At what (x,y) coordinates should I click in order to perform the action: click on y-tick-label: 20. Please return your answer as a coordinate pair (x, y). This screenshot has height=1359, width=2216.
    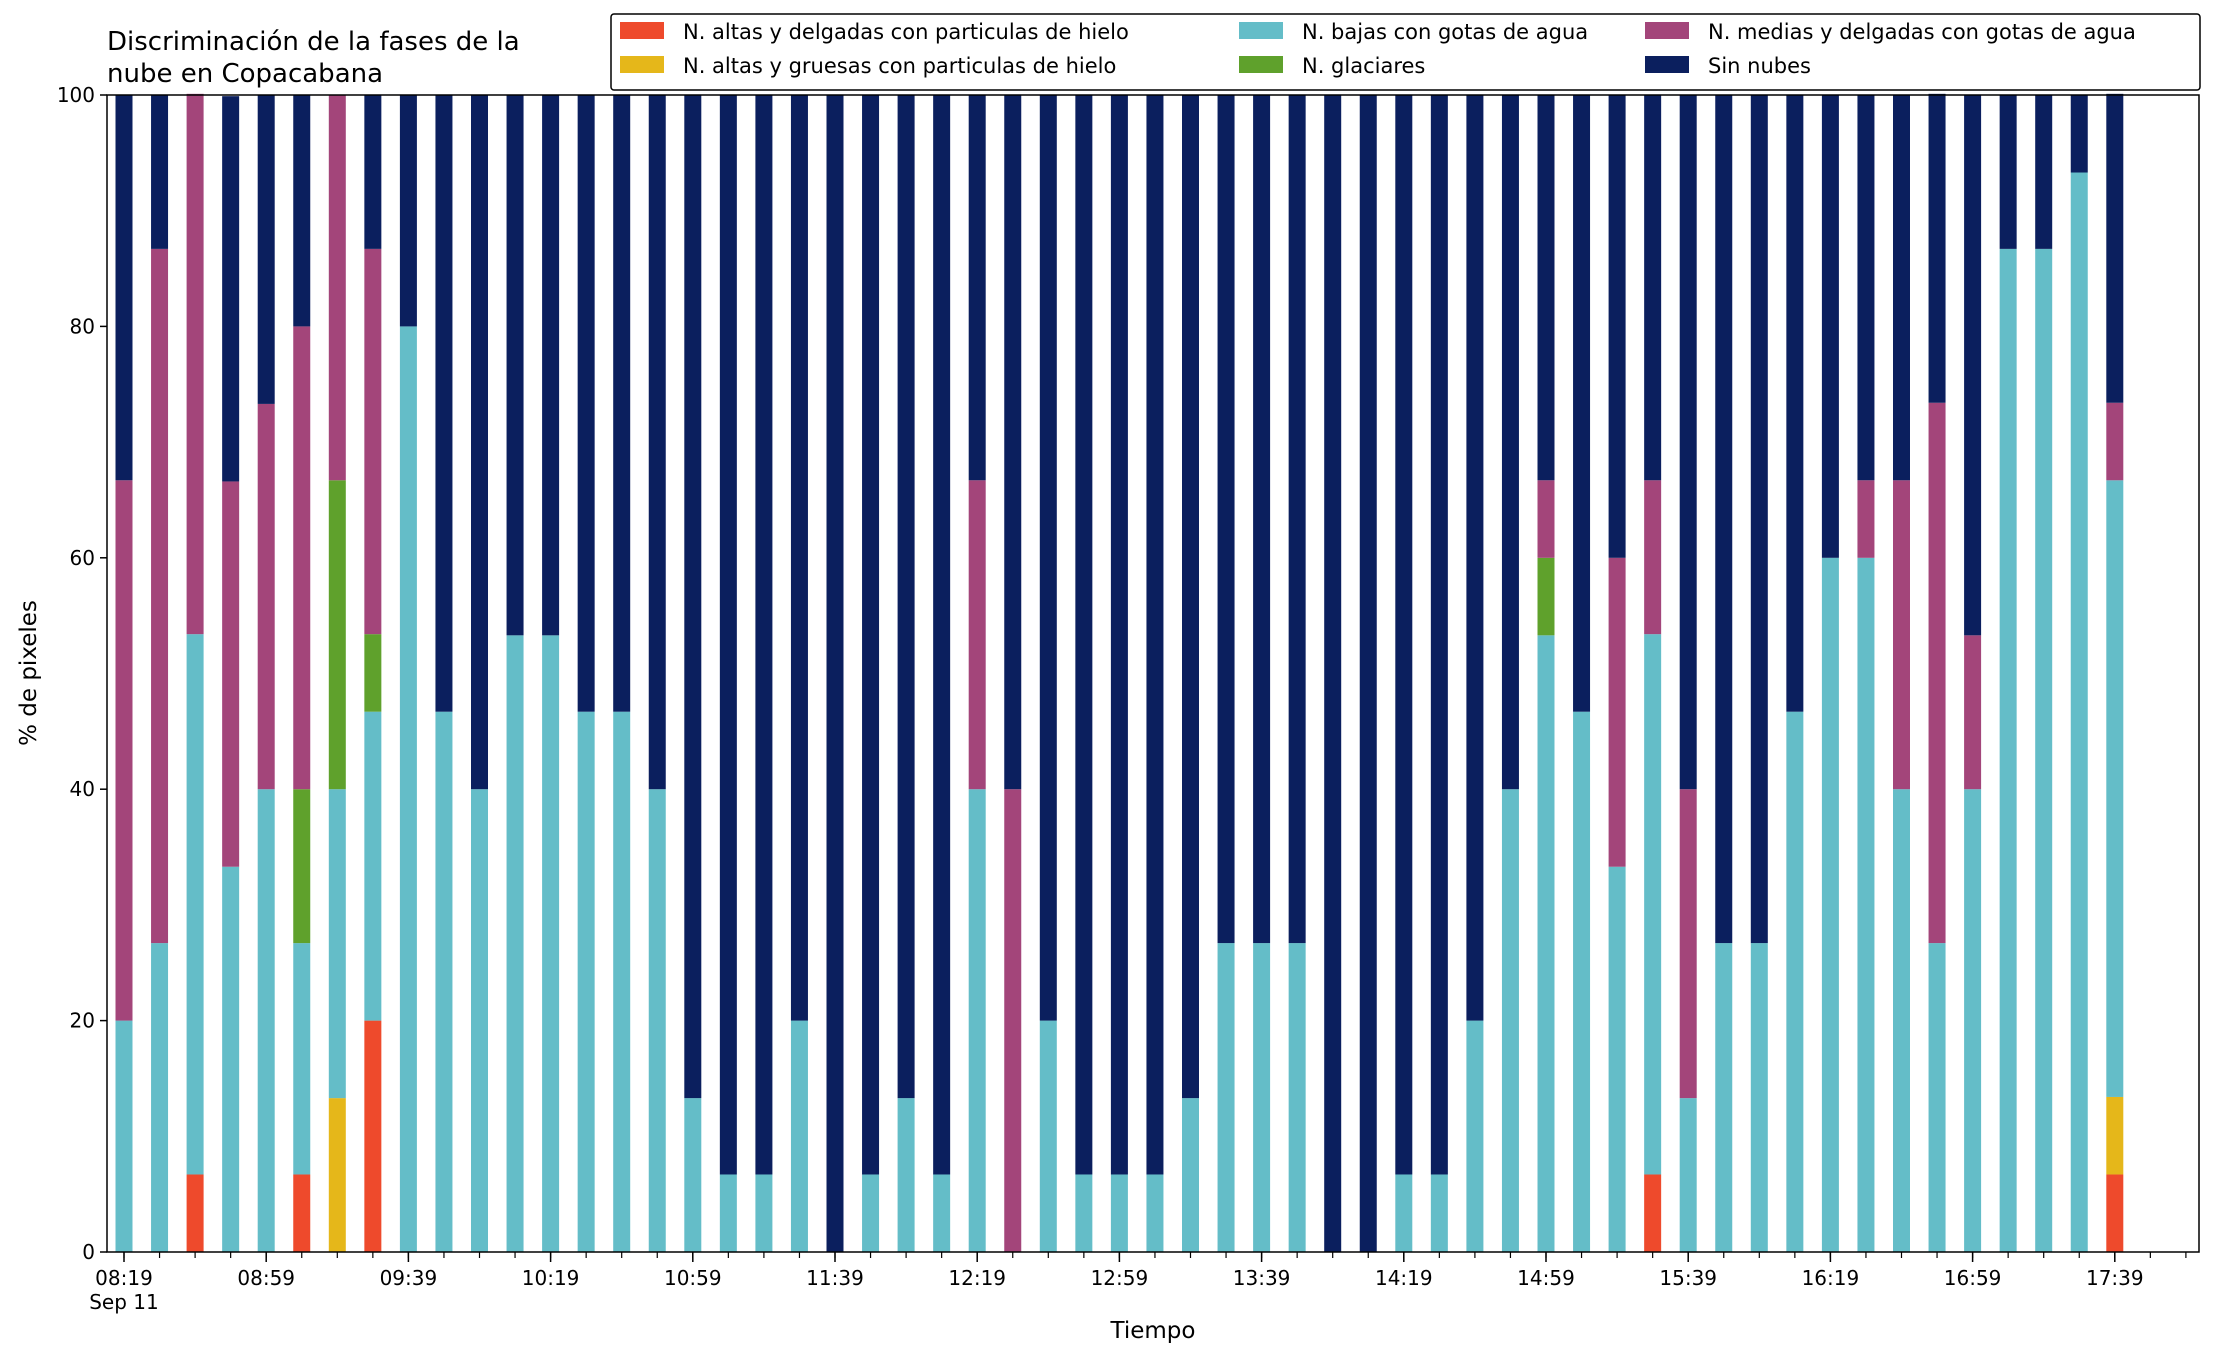
    Looking at the image, I should click on (82, 1021).